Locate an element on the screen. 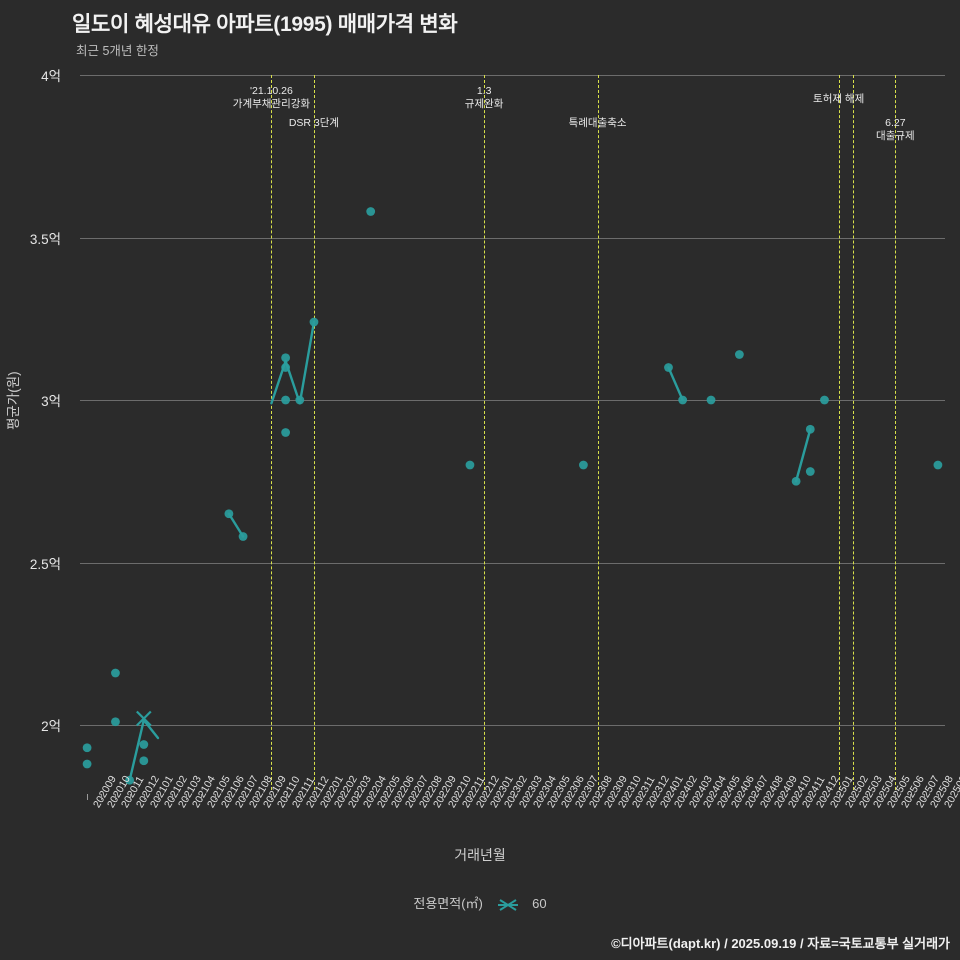  event-label-line: 6.27 is located at coordinates (895, 123).